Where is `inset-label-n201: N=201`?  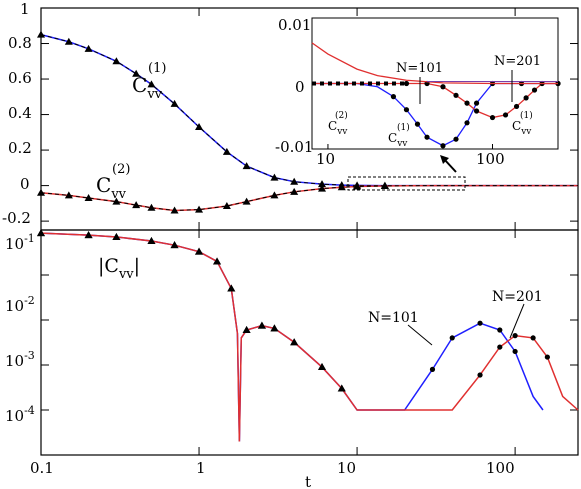
inset-label-n201: N=201 is located at coordinates (517, 61).